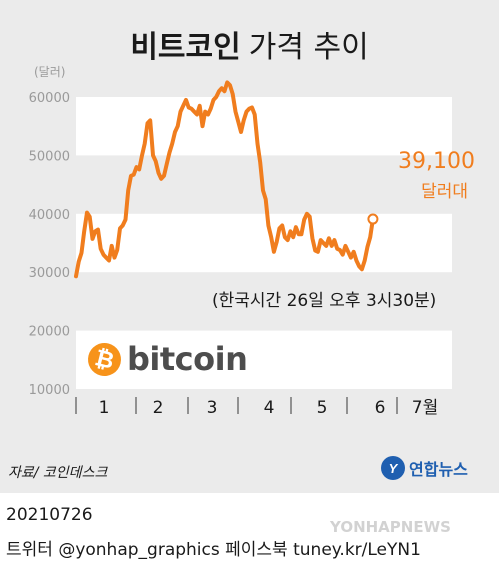  Describe the element at coordinates (269, 408) in the screenshot. I see `x-tick-label-3: 4` at that location.